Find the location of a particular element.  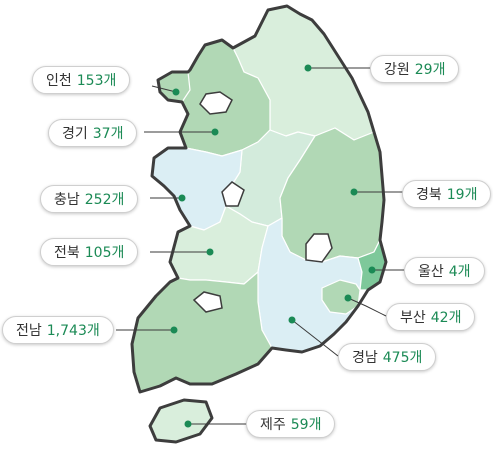

label-jeju: 제주 59개 is located at coordinates (291, 424).